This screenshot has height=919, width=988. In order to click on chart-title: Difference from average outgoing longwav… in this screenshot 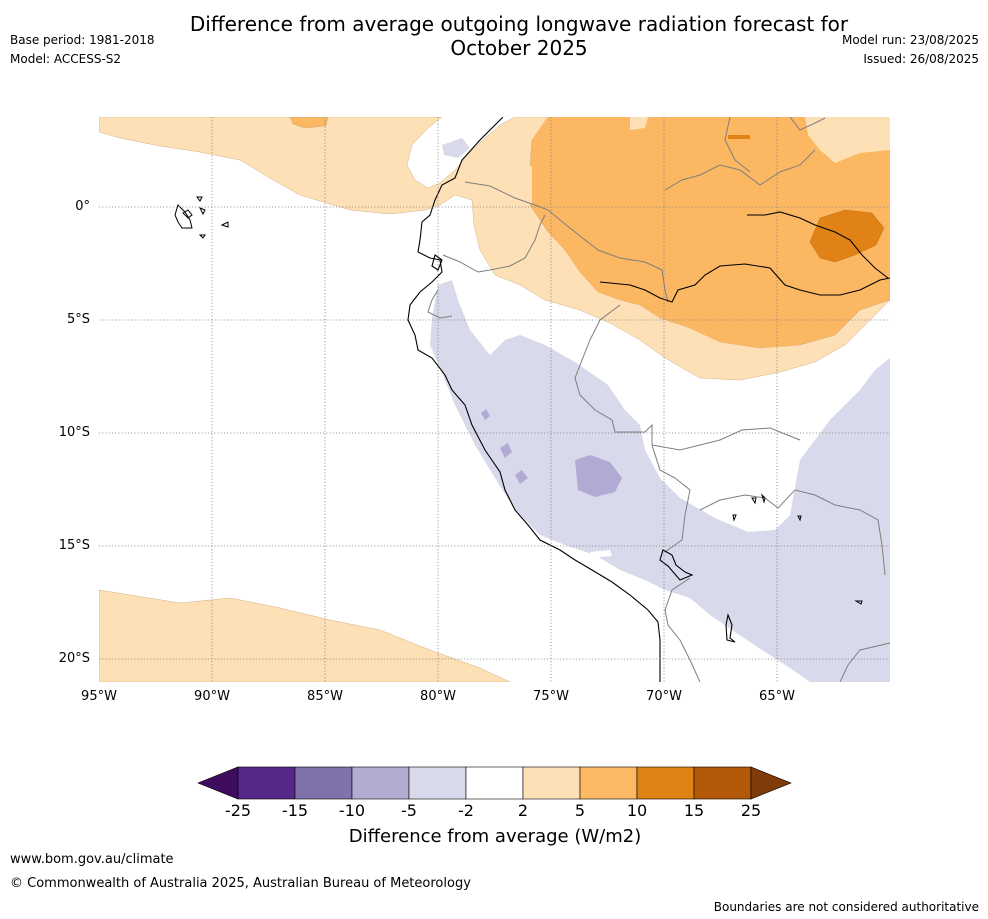, I will do `click(494, 36)`.